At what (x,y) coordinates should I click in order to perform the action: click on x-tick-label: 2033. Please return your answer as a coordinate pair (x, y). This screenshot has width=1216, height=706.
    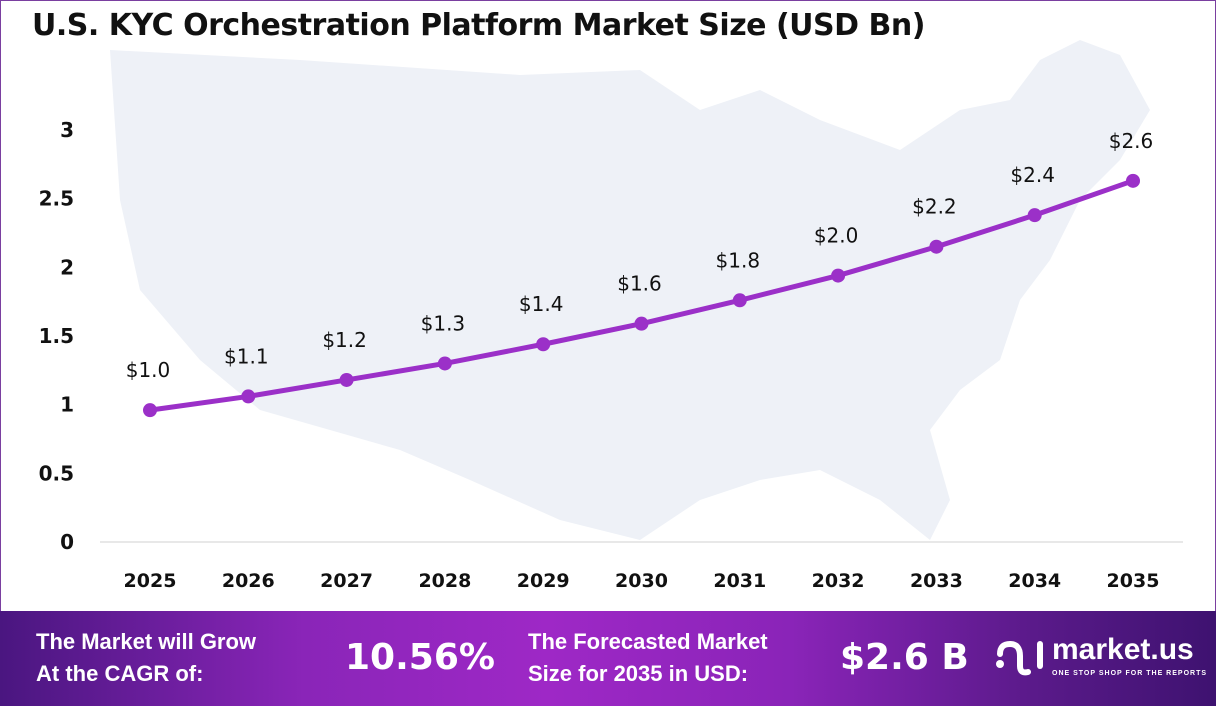
    Looking at the image, I should click on (936, 581).